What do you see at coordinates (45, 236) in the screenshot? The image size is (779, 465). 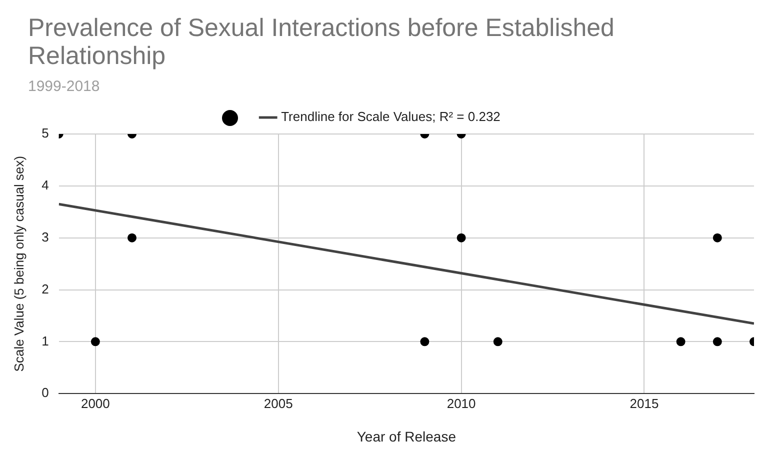 I see `y-tick-label: 3` at bounding box center [45, 236].